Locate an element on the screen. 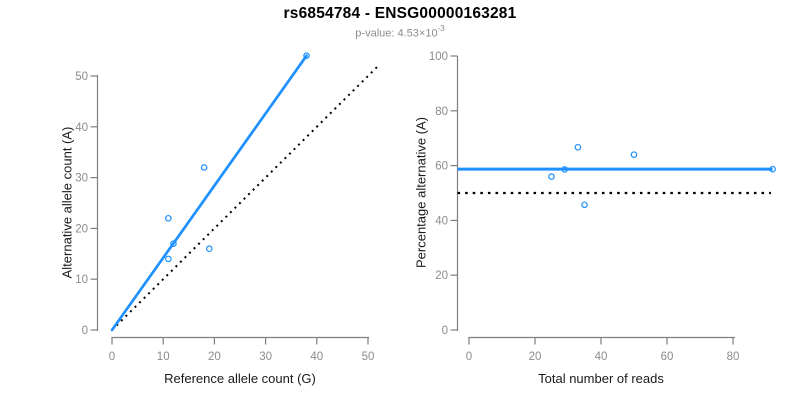  allele-counts-x-tick-label: 40 is located at coordinates (316, 357).